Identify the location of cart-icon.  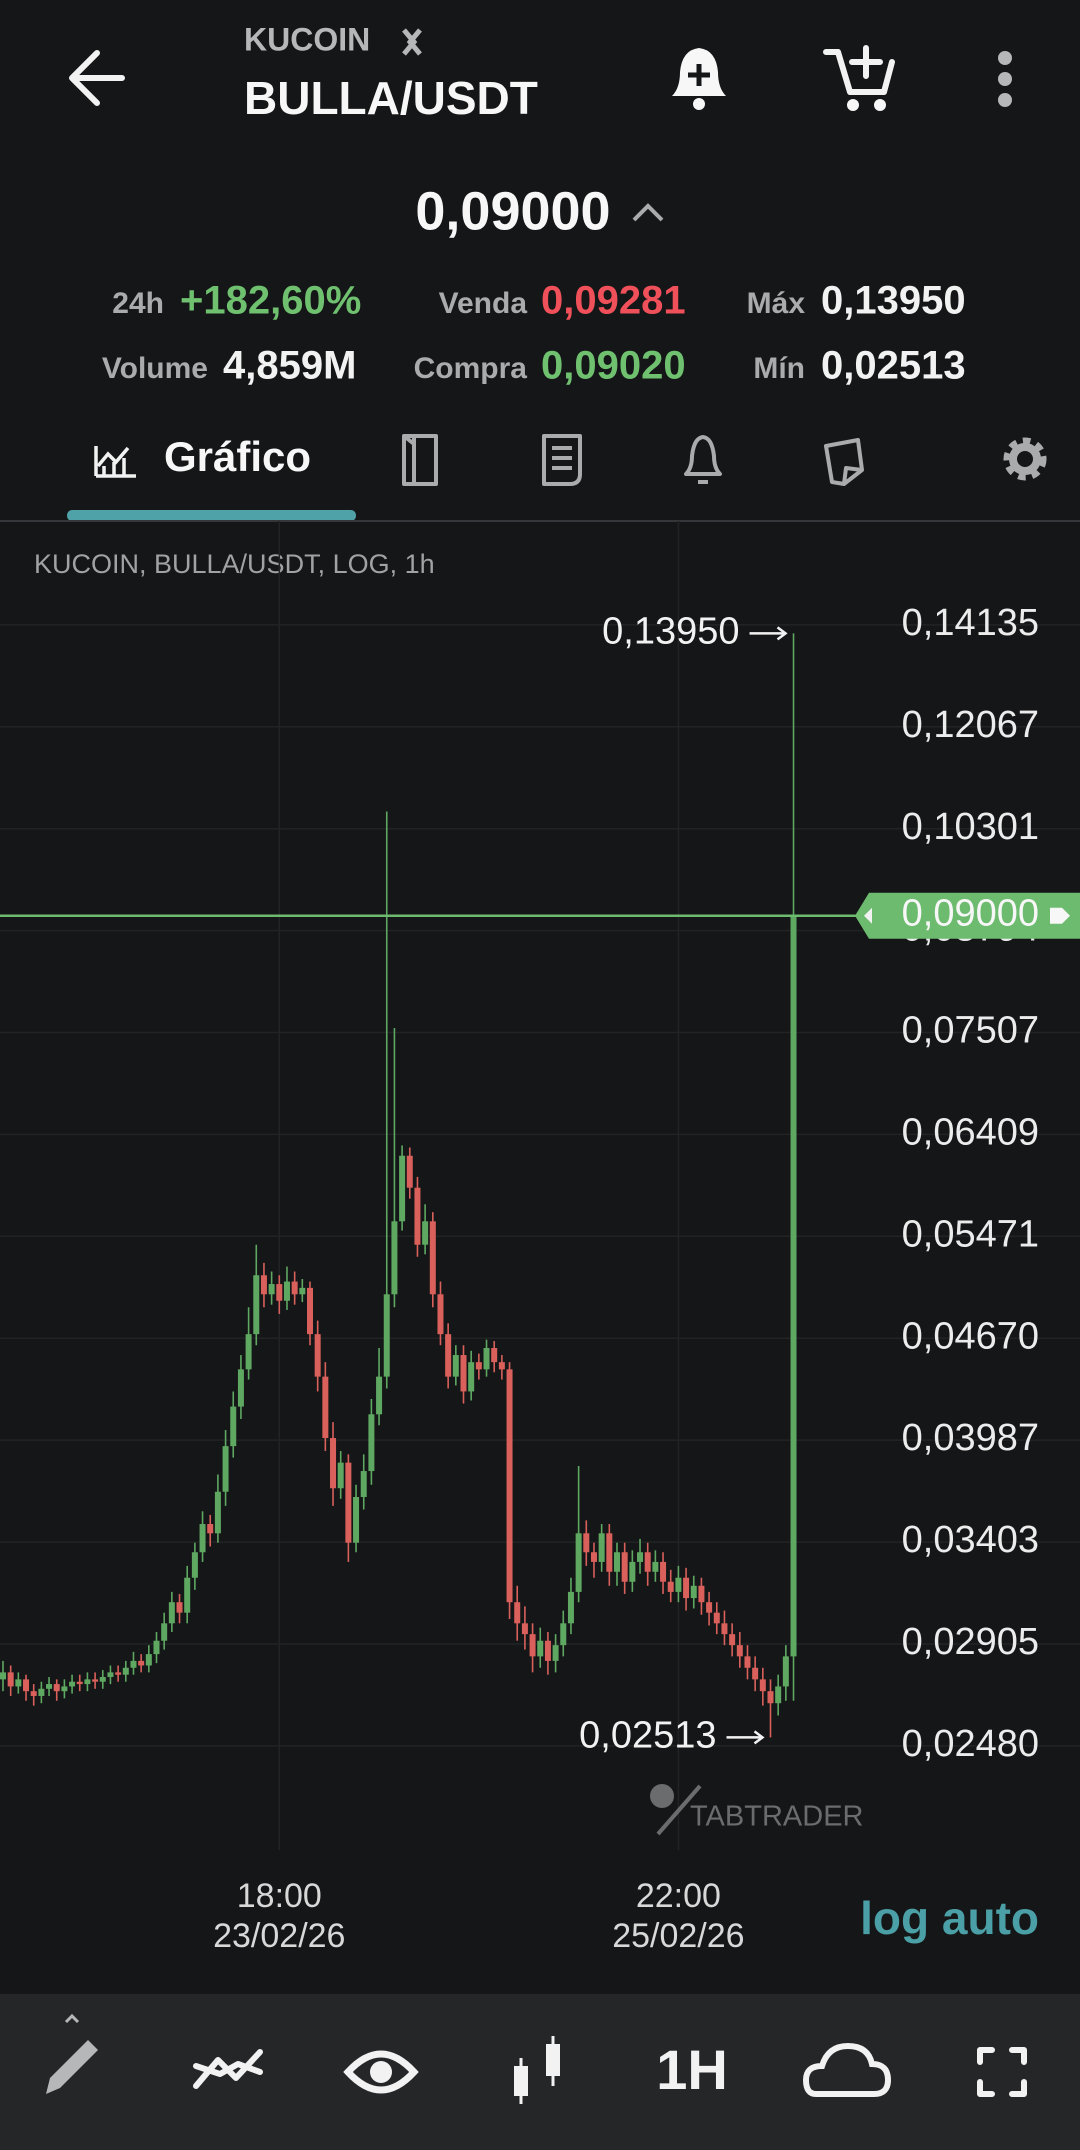
(859, 72).